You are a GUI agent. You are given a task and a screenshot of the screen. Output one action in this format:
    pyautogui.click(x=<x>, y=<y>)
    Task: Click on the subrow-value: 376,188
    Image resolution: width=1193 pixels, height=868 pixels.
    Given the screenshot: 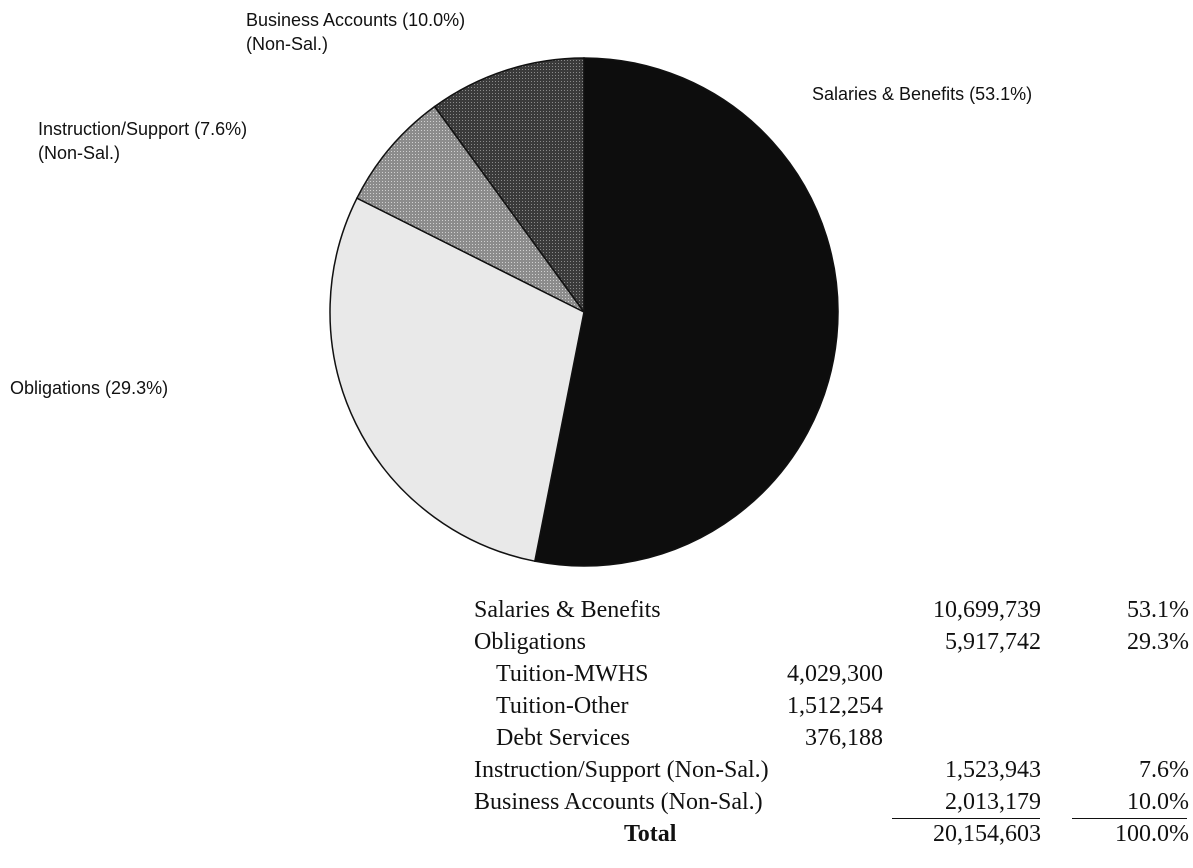 What is the action you would take?
    pyautogui.click(x=844, y=738)
    